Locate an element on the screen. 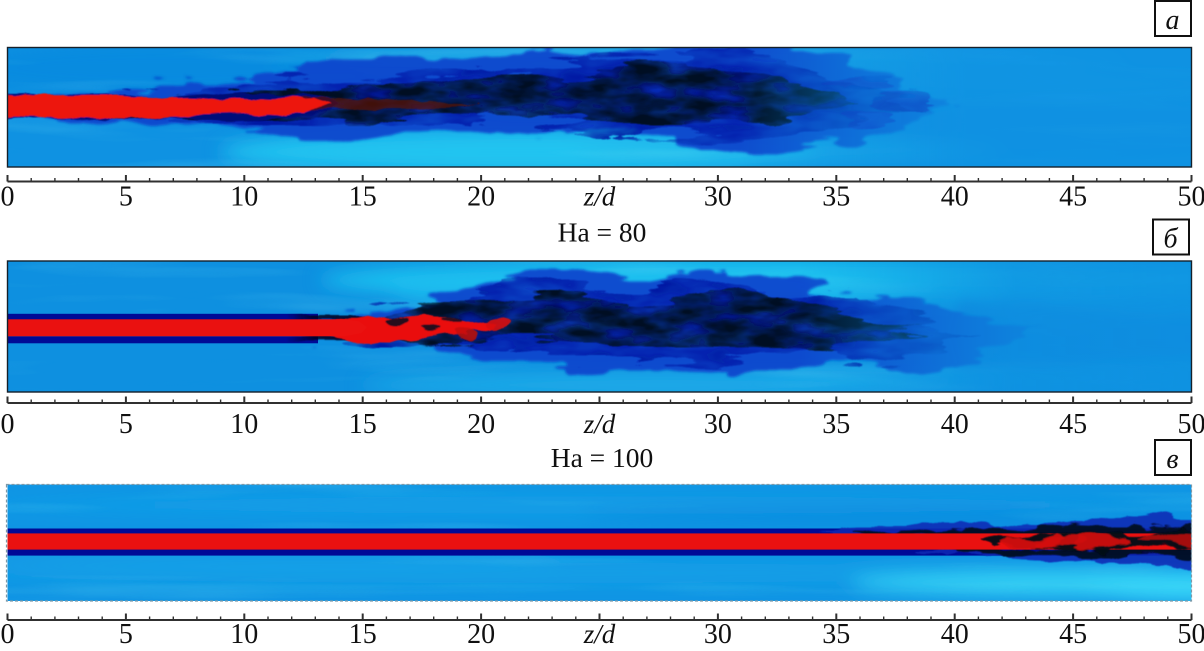 This screenshot has width=1204, height=651. svg-text: Ha = 100 is located at coordinates (602, 457).